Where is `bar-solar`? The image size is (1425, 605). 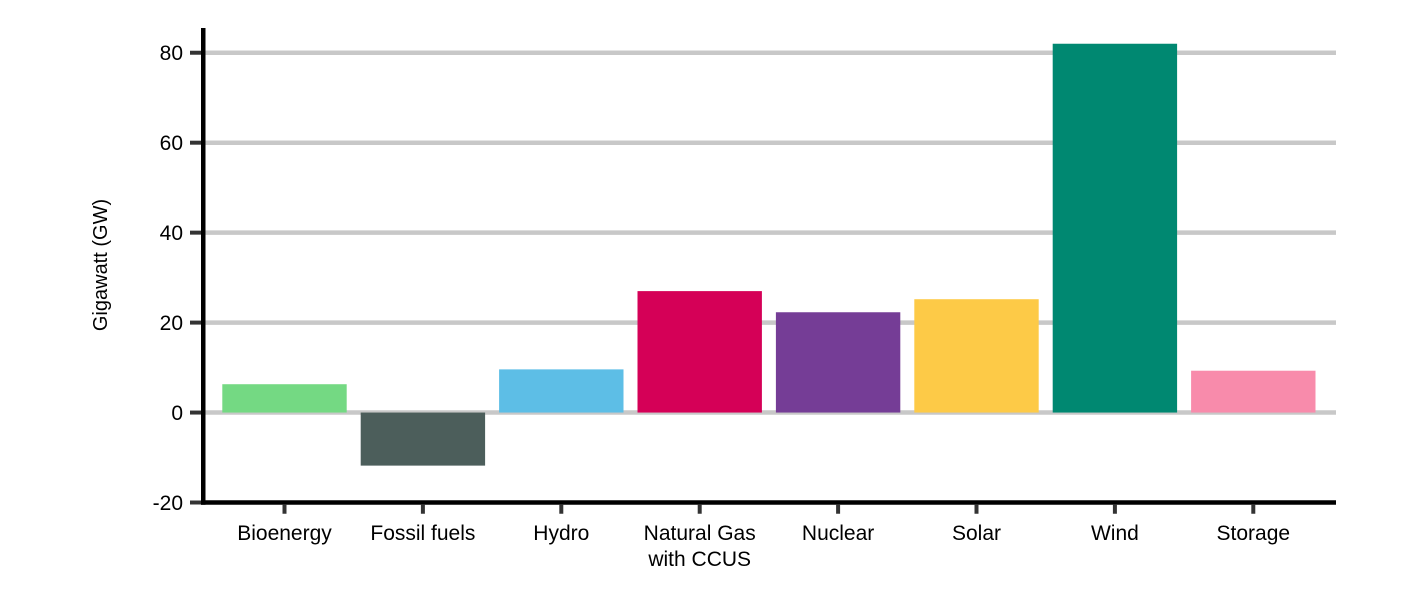
bar-solar is located at coordinates (976, 356).